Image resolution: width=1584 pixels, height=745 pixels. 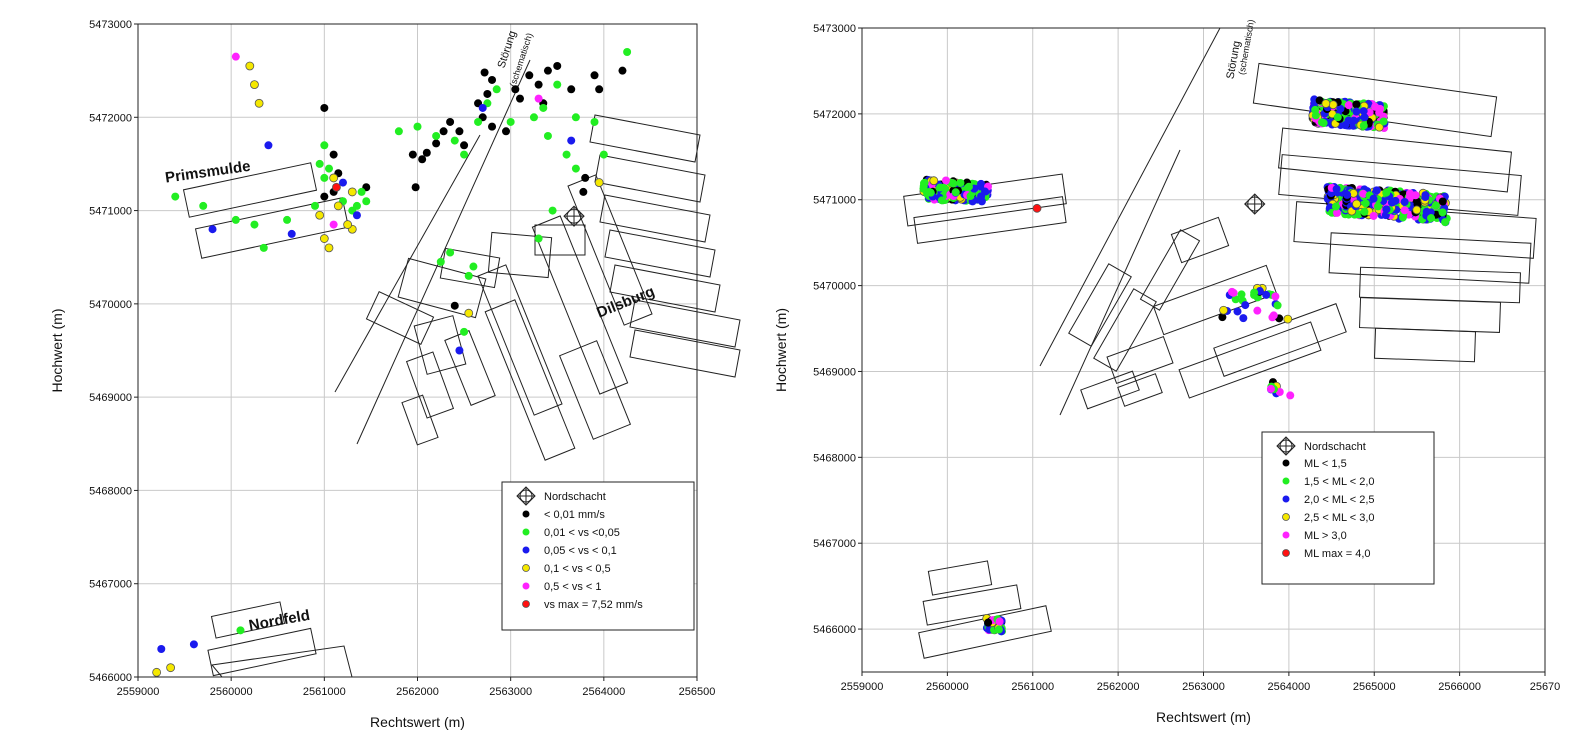 I want to click on legend-label: ML max = 4,0, so click(x=1337, y=554).